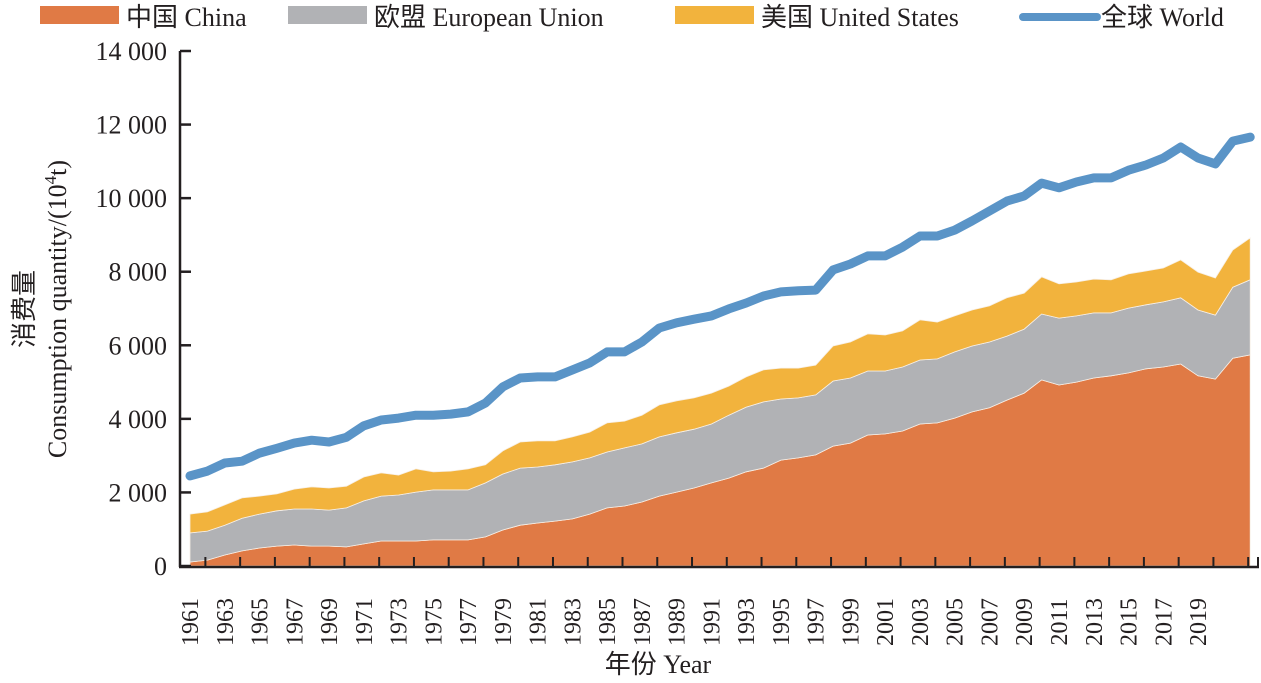 This screenshot has width=1261, height=683. I want to click on y-tick-label: 4 000, so click(138, 419).